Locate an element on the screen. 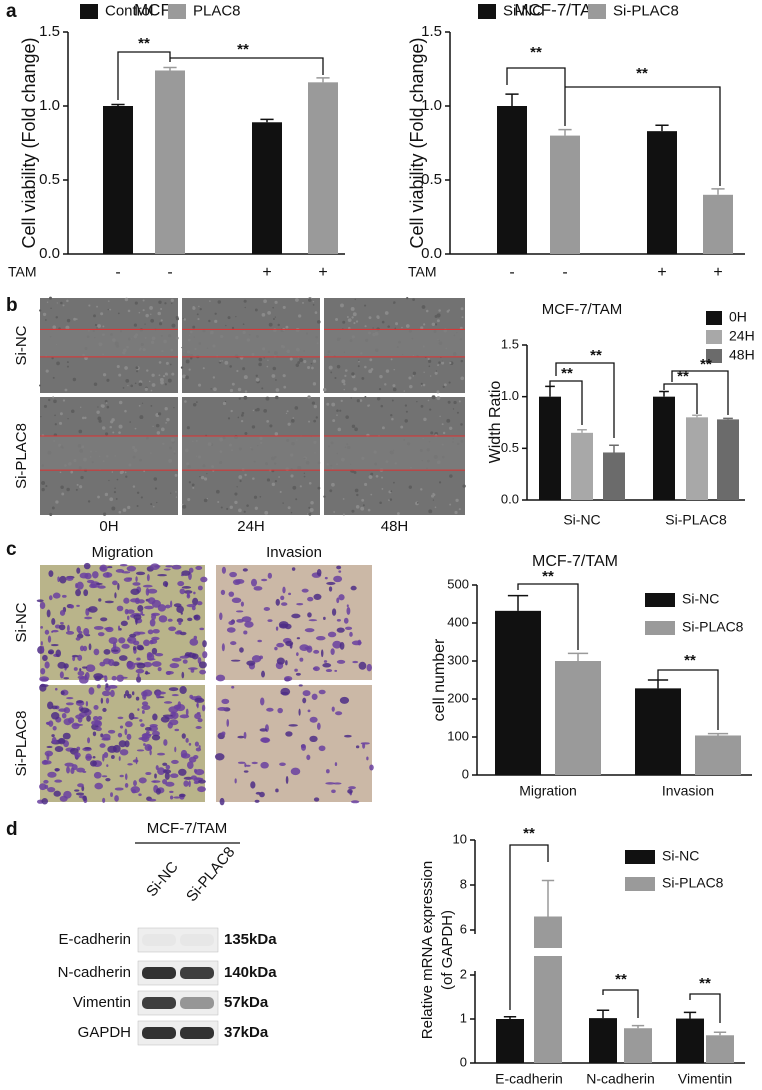 This screenshot has height=1090, width=762. column-label: Invasion is located at coordinates (294, 552).